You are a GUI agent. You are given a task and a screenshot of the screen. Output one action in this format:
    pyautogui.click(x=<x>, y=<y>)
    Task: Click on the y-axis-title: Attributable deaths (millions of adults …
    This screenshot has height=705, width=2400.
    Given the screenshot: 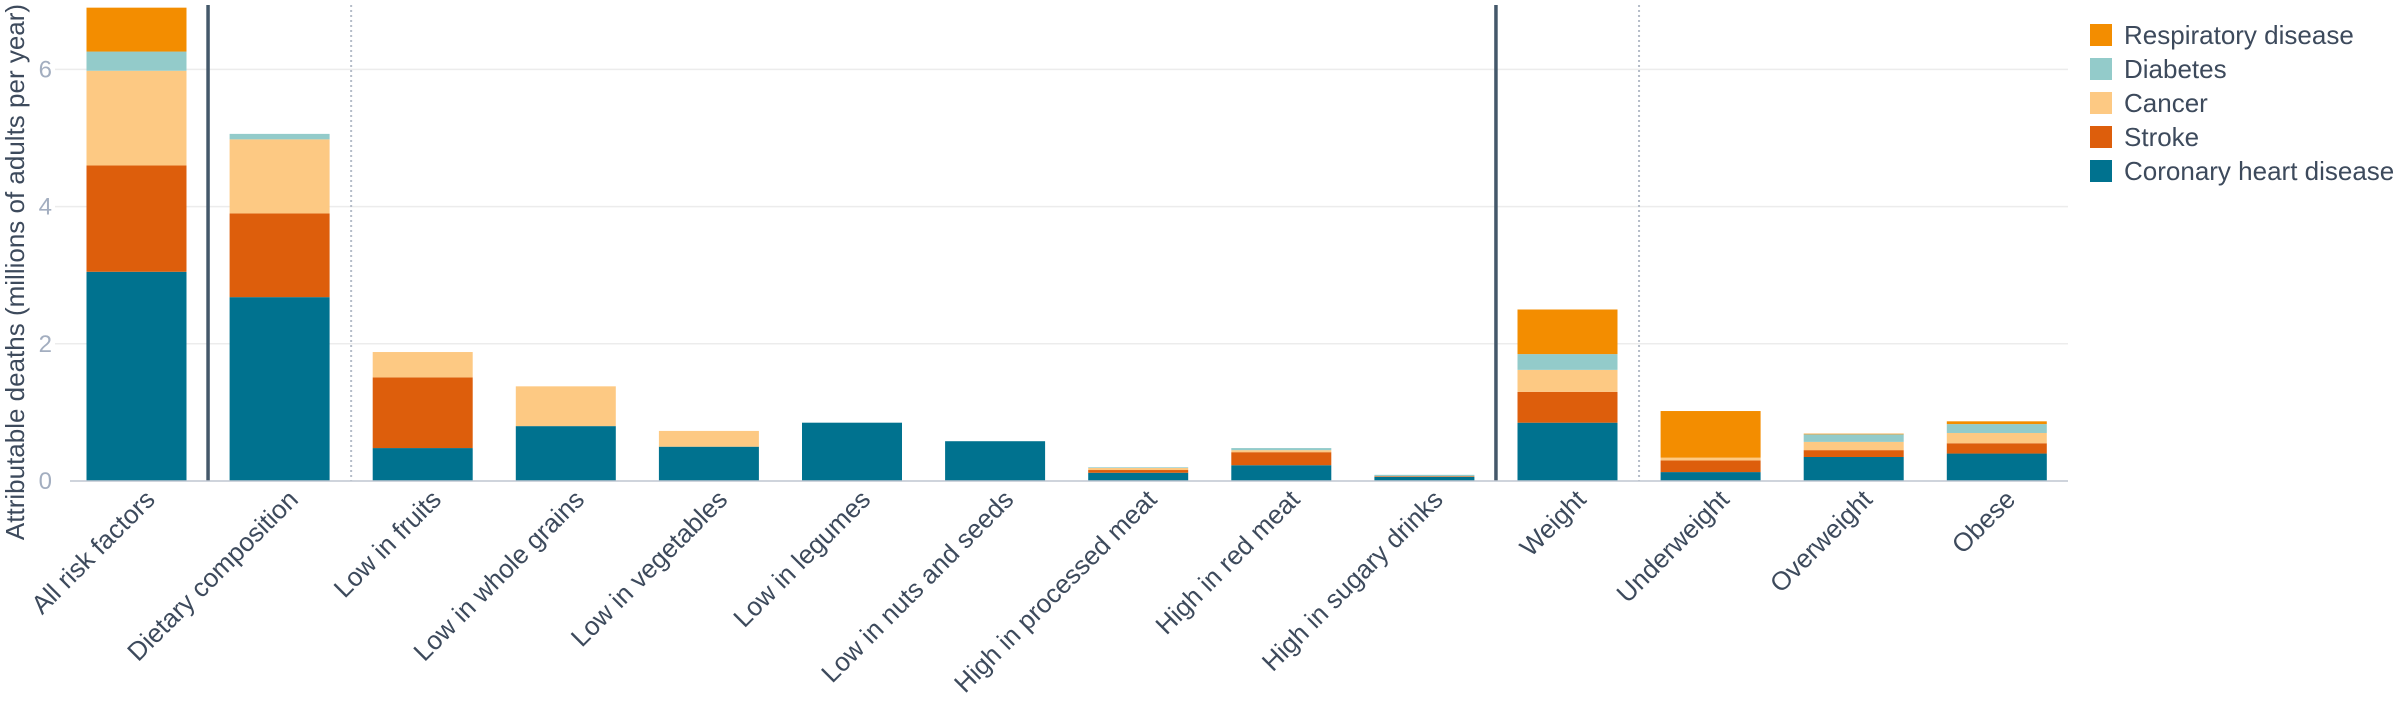 What is the action you would take?
    pyautogui.click(x=15, y=272)
    